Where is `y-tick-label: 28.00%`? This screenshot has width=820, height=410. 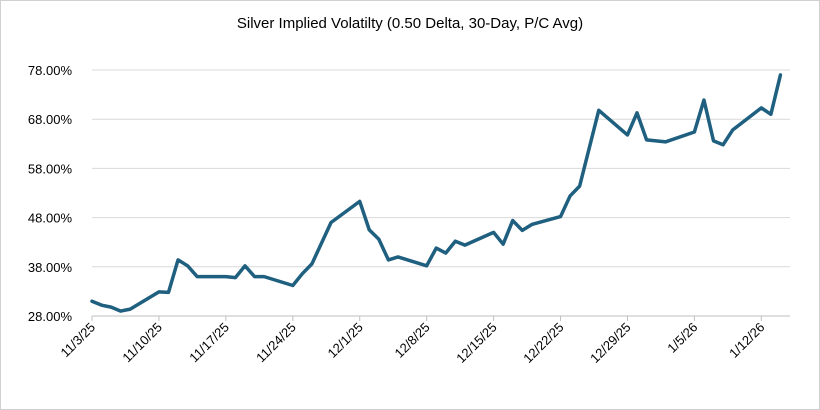 y-tick-label: 28.00% is located at coordinates (50, 316).